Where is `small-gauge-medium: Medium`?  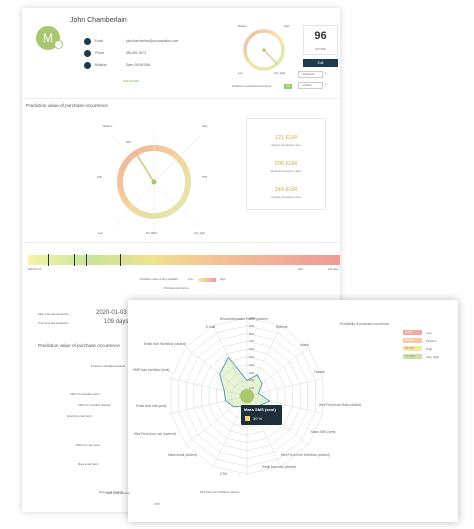 small-gauge-medium: Medium is located at coordinates (243, 26).